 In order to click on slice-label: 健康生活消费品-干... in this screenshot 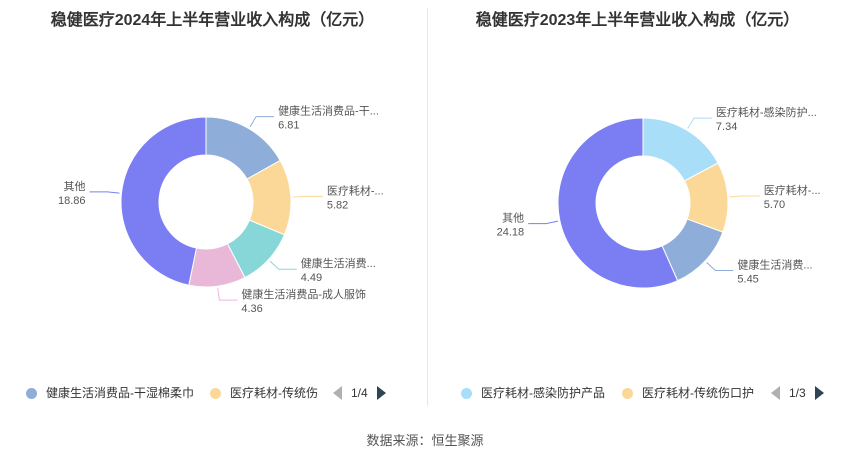, I will do `click(328, 111)`.